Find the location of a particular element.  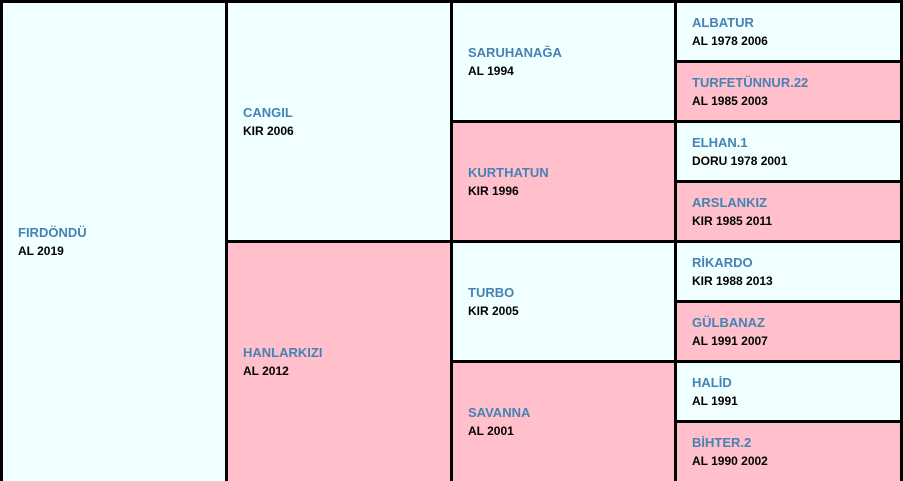

horse-info: AL 1994 is located at coordinates (491, 70).